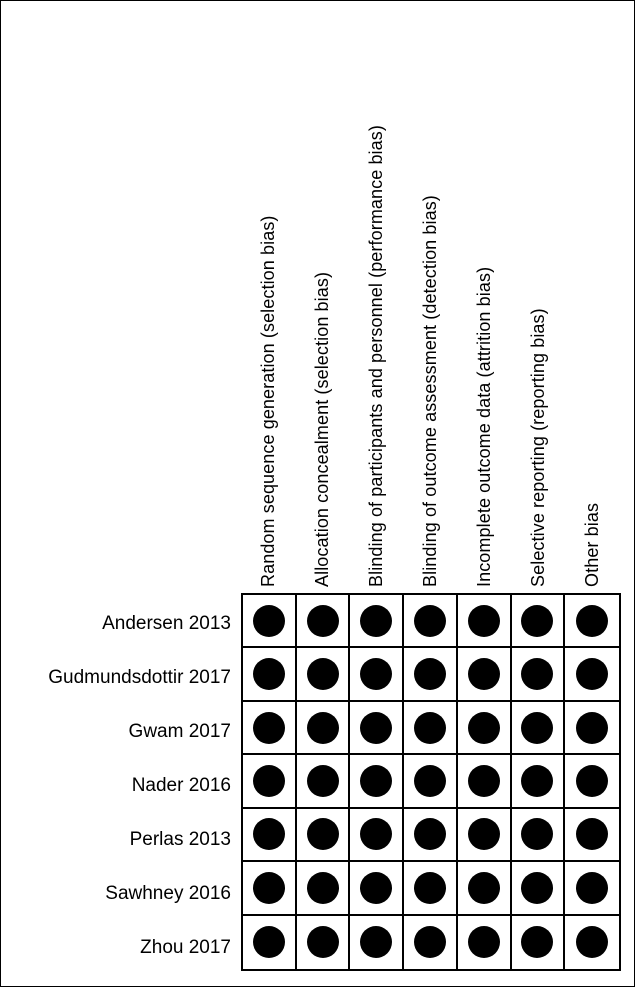 The image size is (635, 987). I want to click on study-label: Andersen 2013, so click(166, 623).